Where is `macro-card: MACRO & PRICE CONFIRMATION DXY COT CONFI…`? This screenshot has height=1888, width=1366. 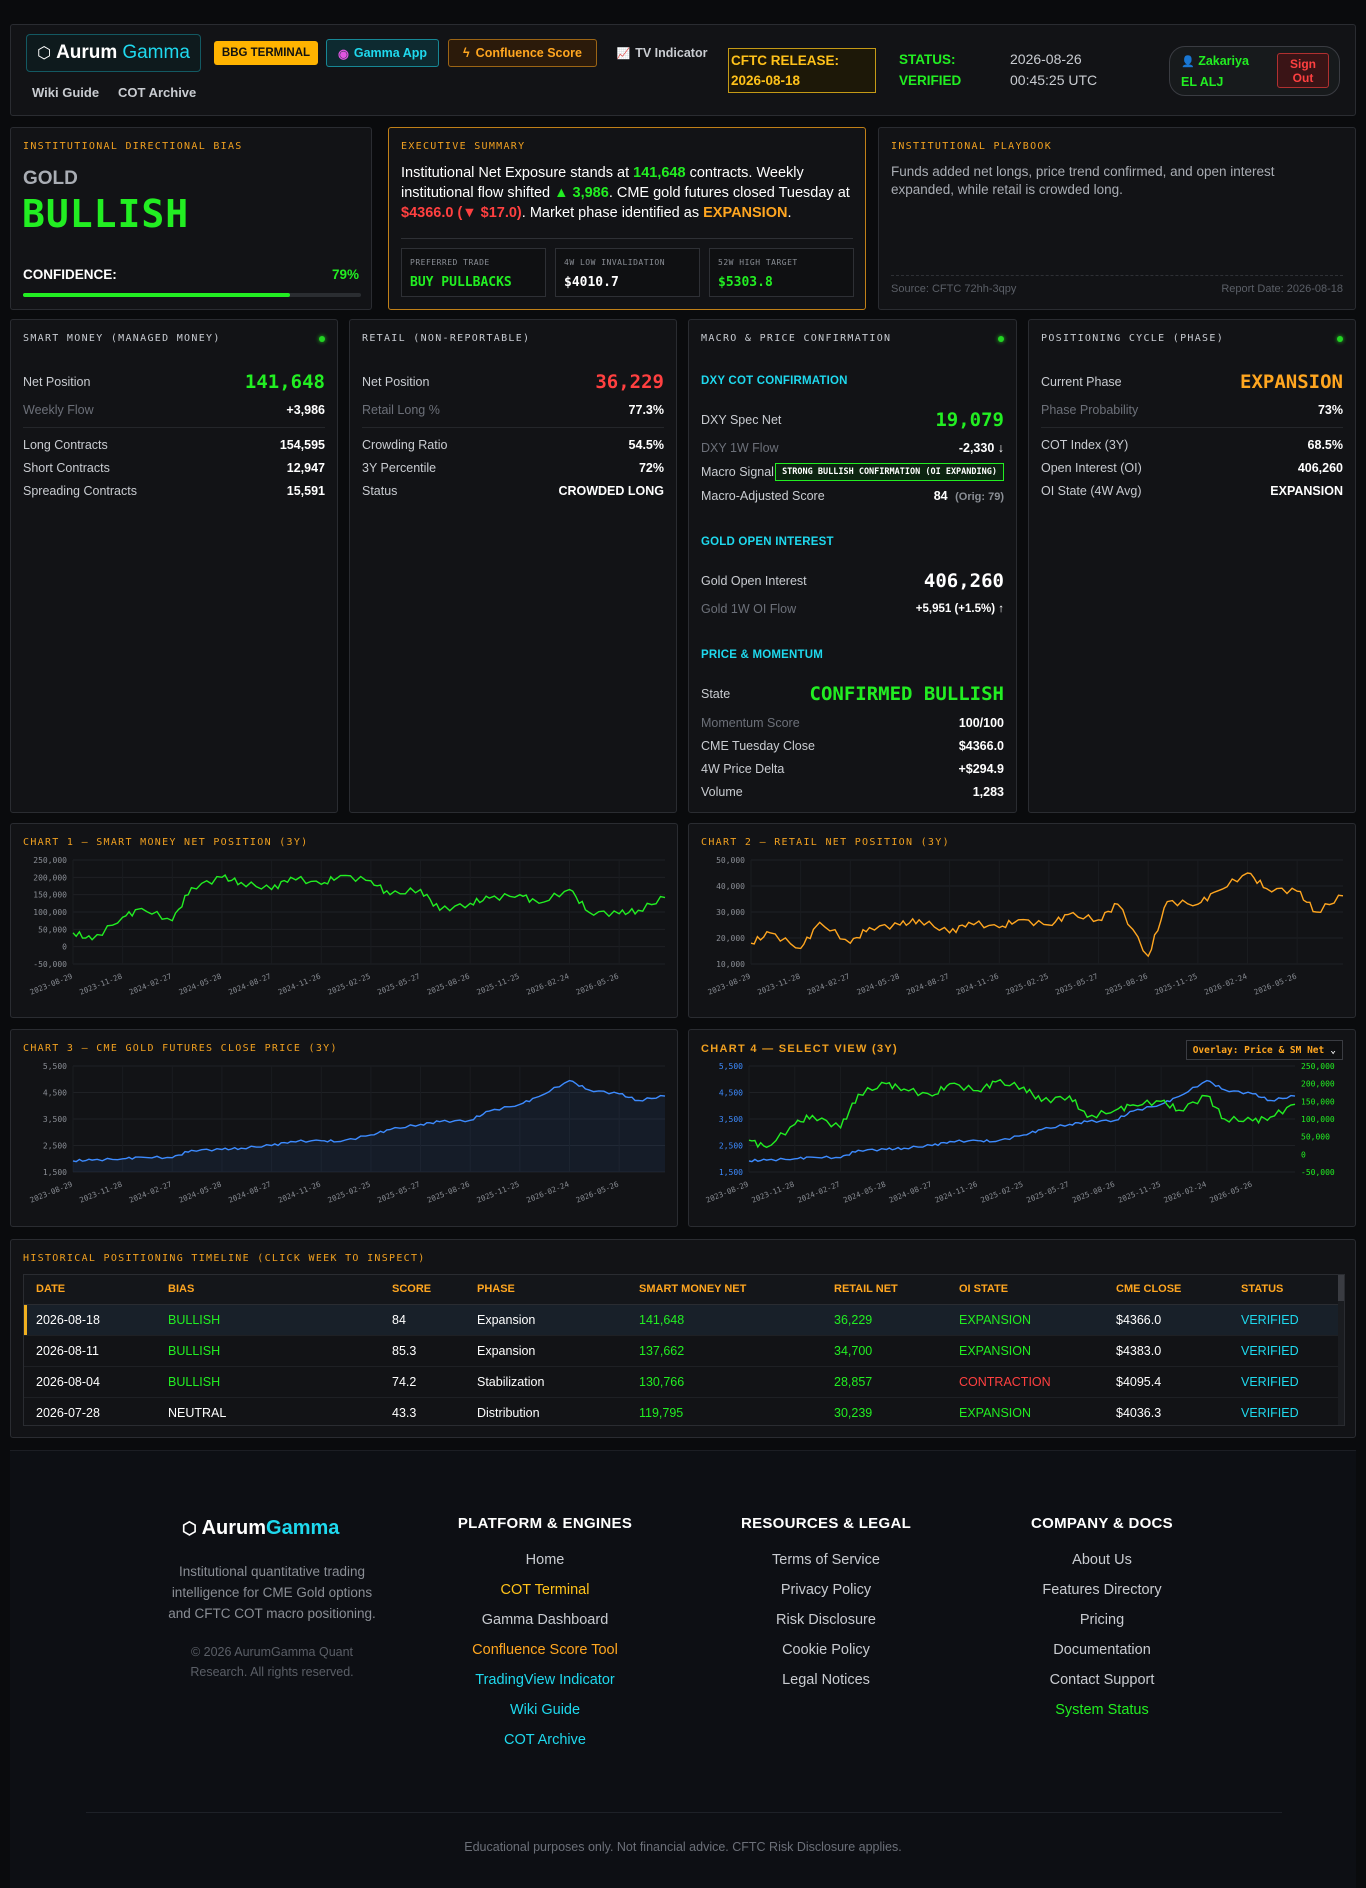
macro-card: MACRO & PRICE CONFIRMATION DXY COT CONFI… is located at coordinates (852, 566).